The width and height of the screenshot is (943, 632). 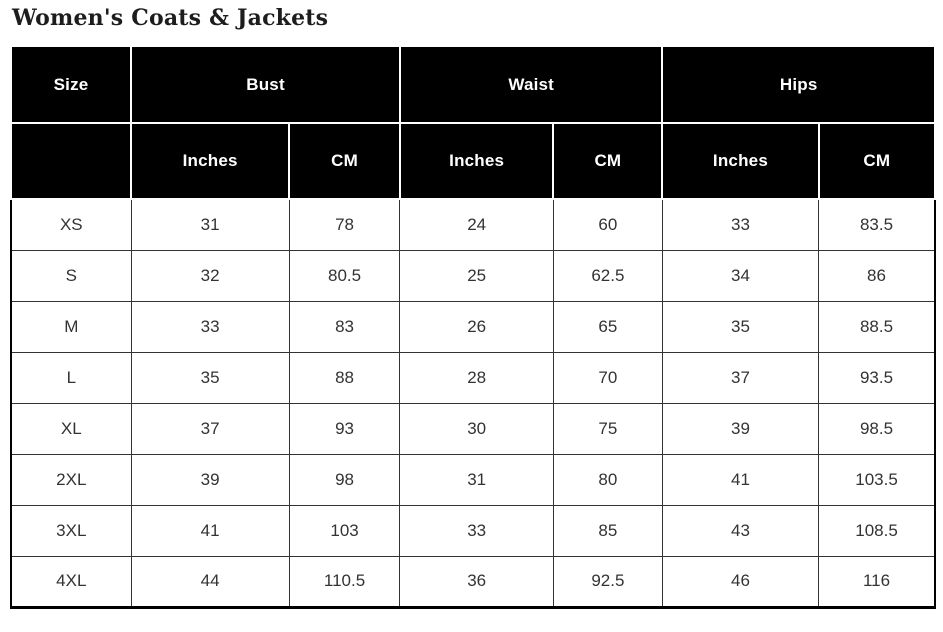 What do you see at coordinates (344, 161) in the screenshot?
I see `unit-header-bust-cm: CM` at bounding box center [344, 161].